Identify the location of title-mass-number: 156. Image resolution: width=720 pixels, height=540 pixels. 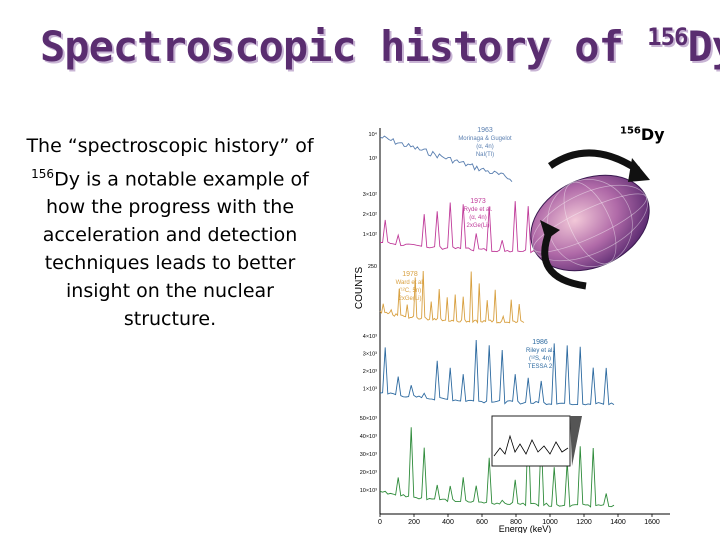
(667, 37).